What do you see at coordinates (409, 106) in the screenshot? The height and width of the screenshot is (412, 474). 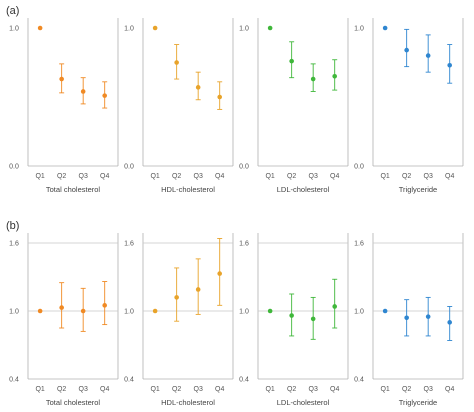 I see `panel-a-4: 0.0 1.0 Q1 Q2 Q3 Q4 Triglyceride` at bounding box center [409, 106].